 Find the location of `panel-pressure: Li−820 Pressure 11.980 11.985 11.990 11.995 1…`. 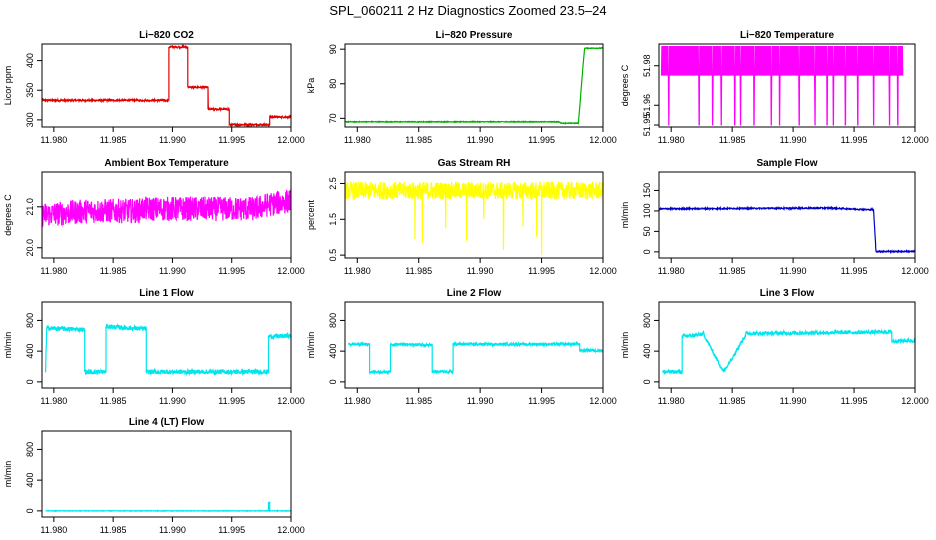

panel-pressure: Li−820 Pressure 11.980 11.985 11.990 11.995 1… is located at coordinates (461, 87).